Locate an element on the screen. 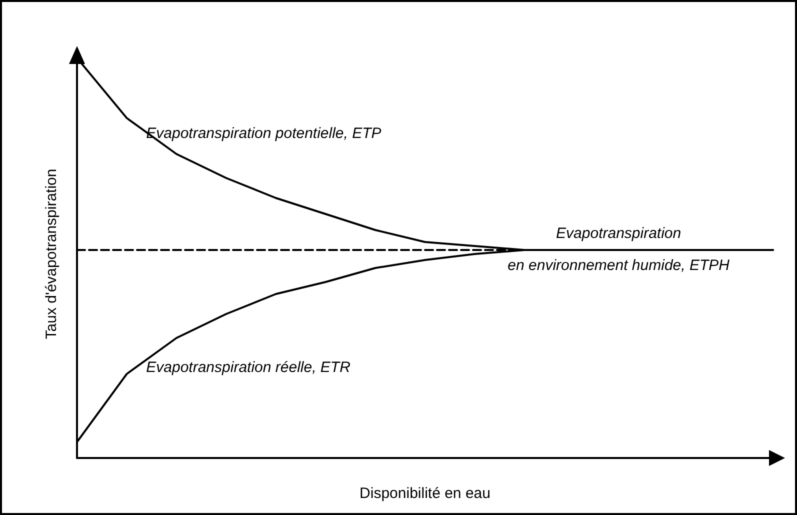 The height and width of the screenshot is (515, 797). x-axis-title: Disponibilité en eau is located at coordinates (425, 493).